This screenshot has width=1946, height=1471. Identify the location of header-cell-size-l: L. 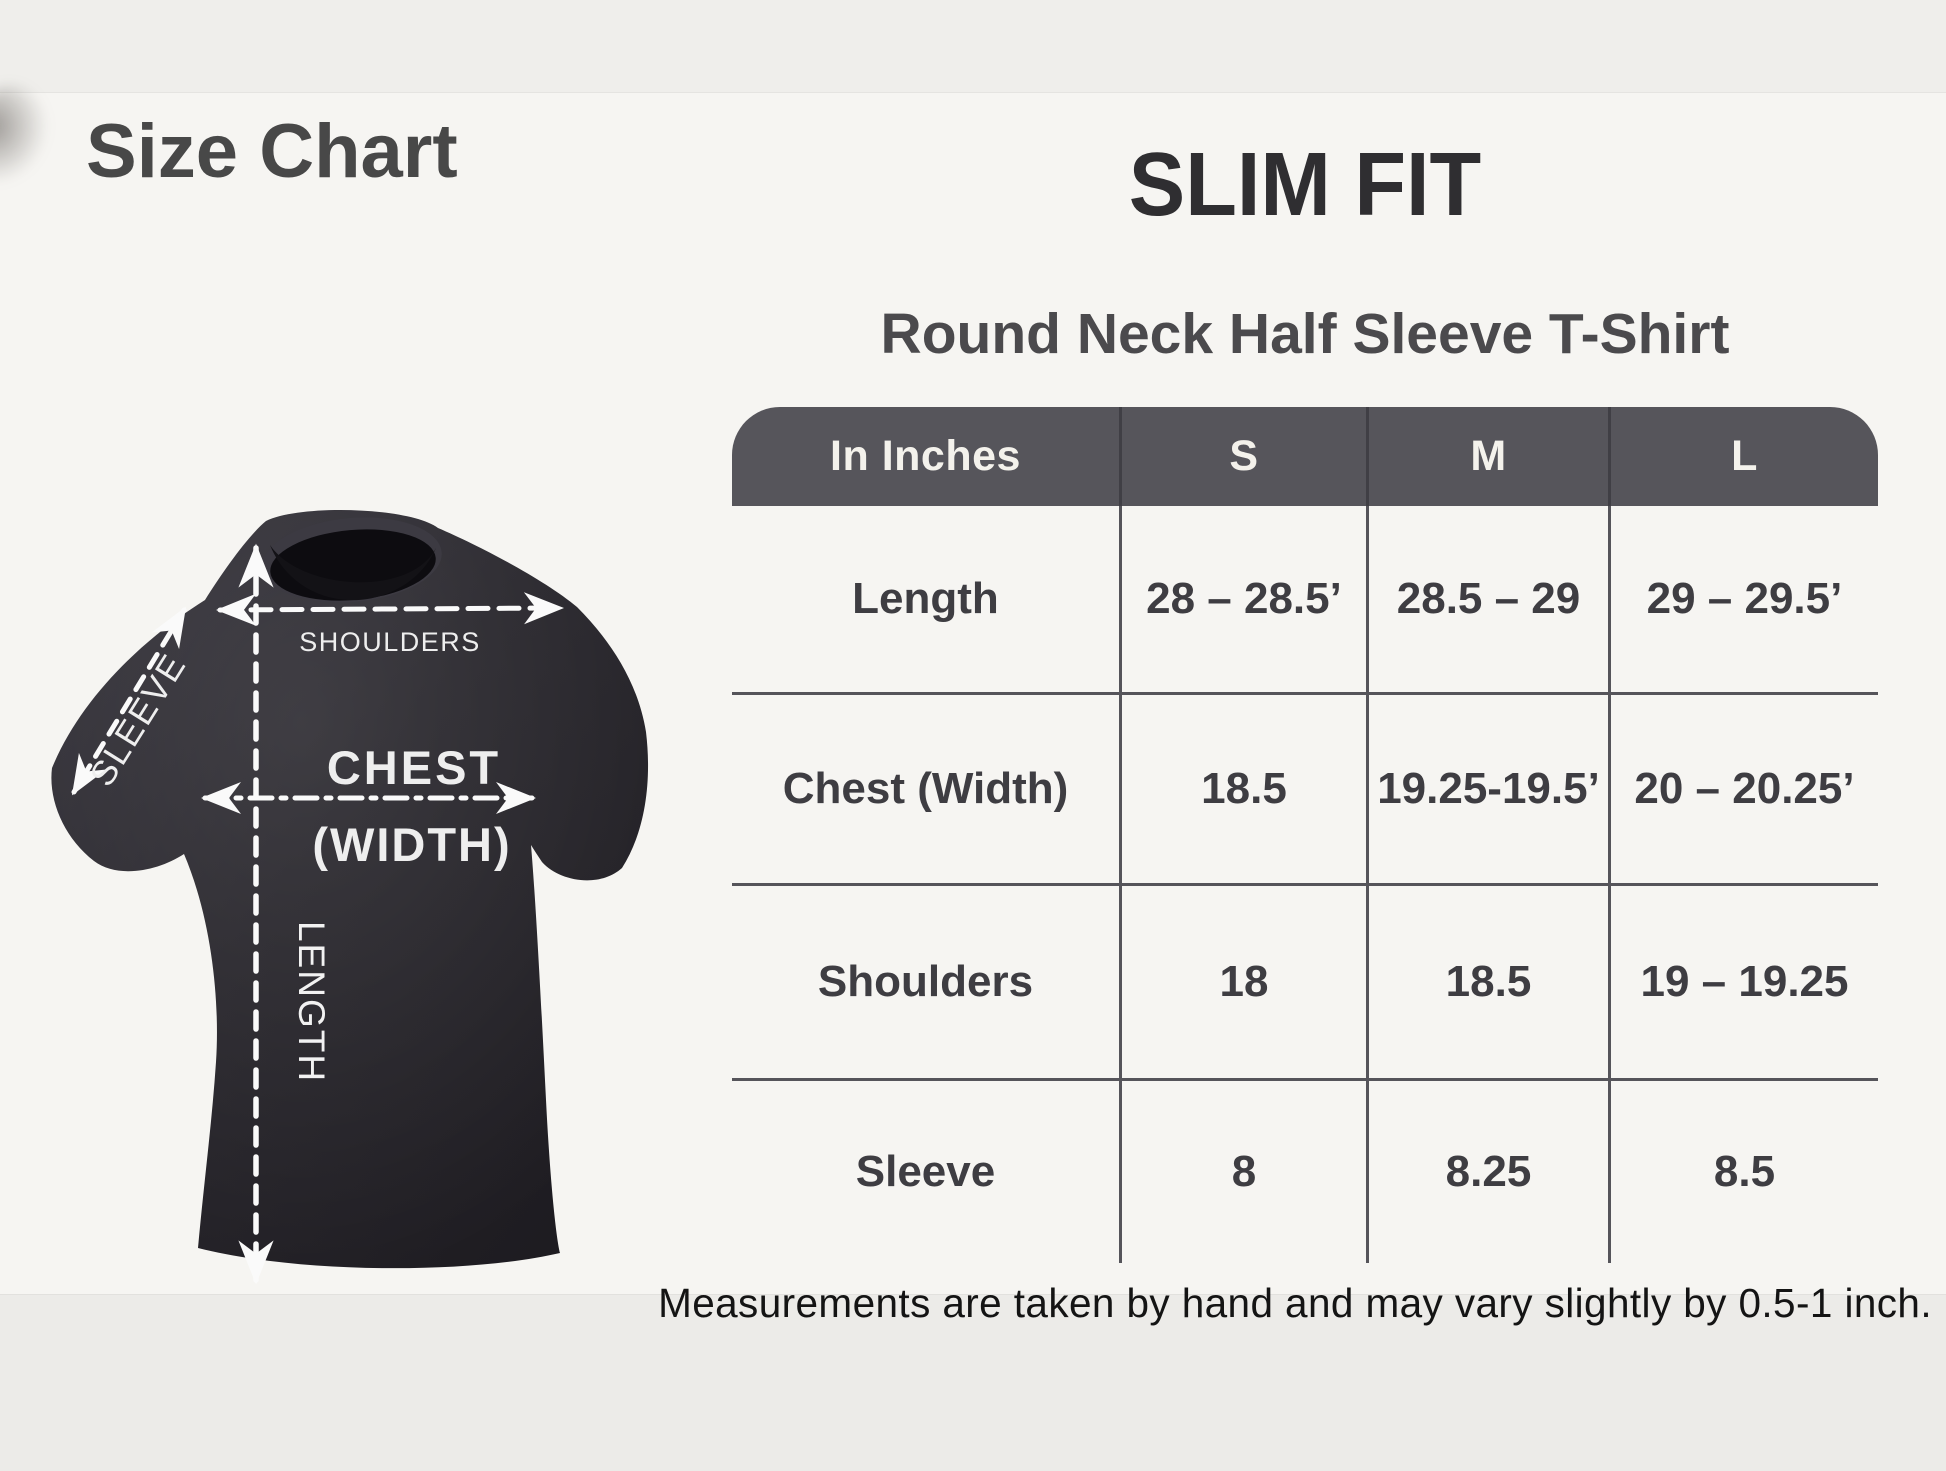
(1743, 456).